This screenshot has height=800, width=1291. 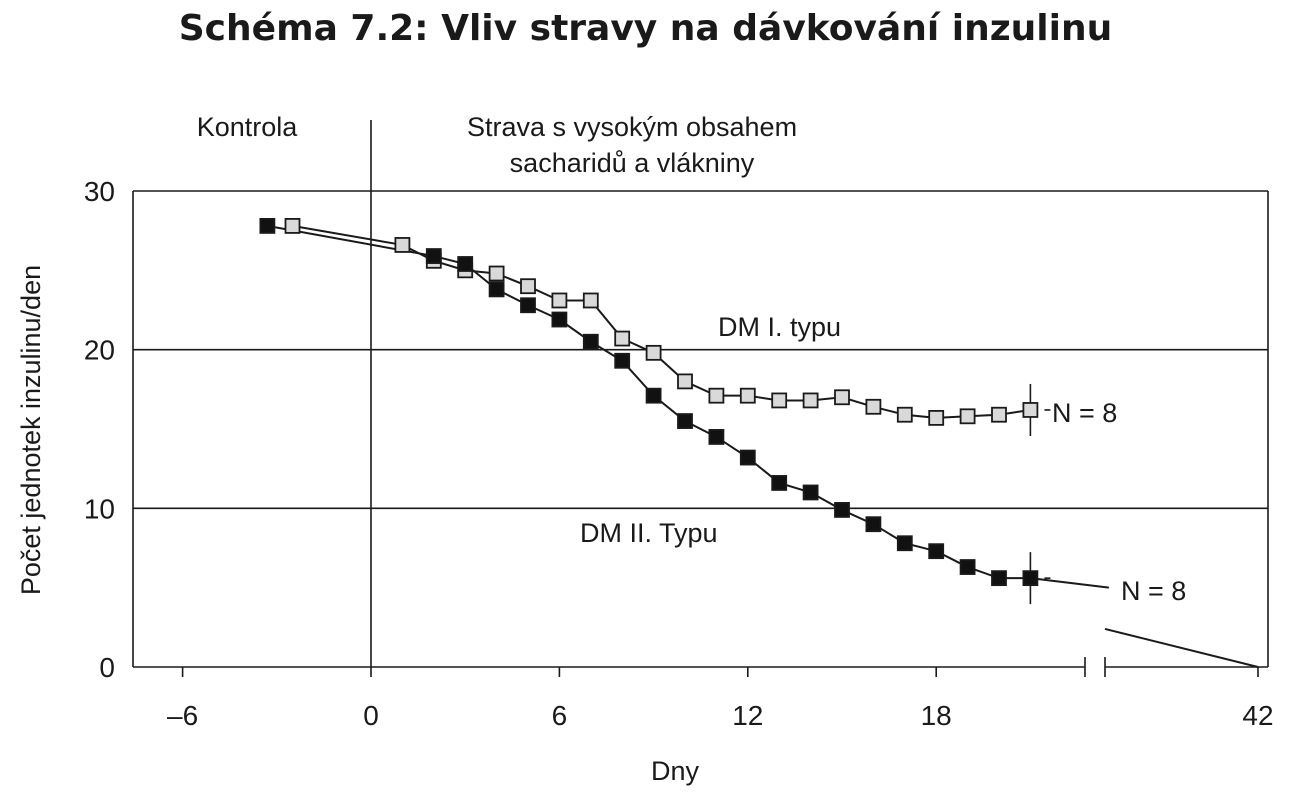 What do you see at coordinates (675, 771) in the screenshot?
I see `x-axis-label: Dny` at bounding box center [675, 771].